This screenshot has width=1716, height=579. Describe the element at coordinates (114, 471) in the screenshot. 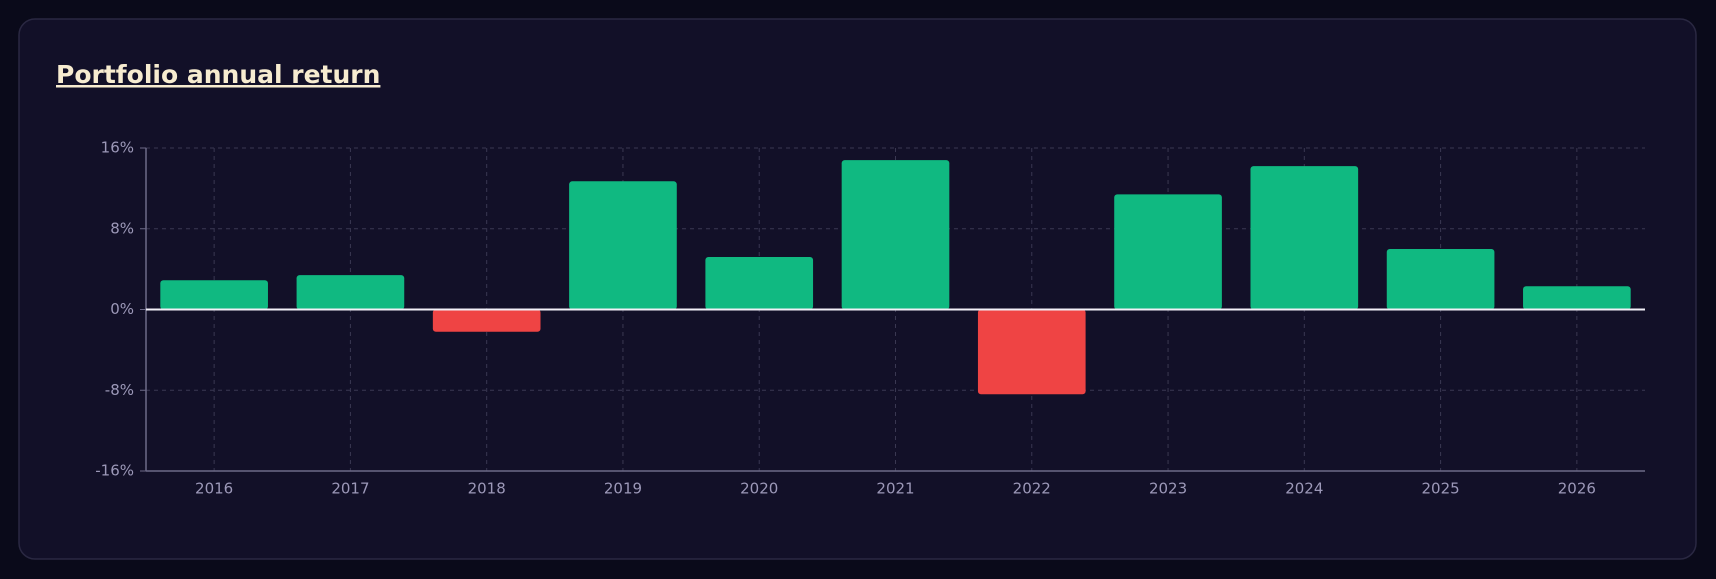

I see `y-tick-label: -16%` at that location.